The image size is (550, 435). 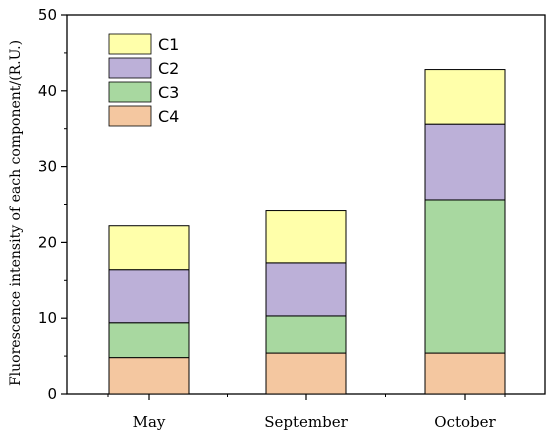 I want to click on x-category-label: May, so click(x=149, y=422).